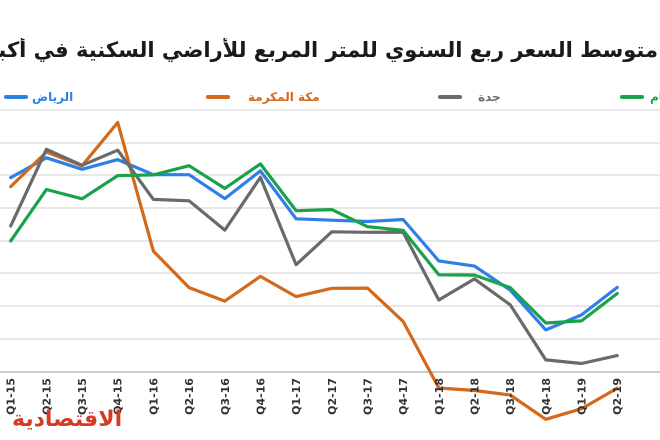 The width and height of the screenshot is (660, 440). Describe the element at coordinates (655, 97) in the screenshot. I see `legend-label-4: الدمام` at that location.